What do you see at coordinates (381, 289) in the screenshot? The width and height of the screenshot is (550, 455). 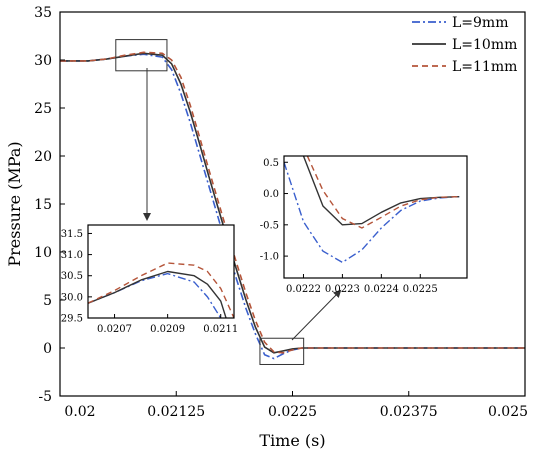 I see `inset-trough-xtick-label: 0.0224` at bounding box center [381, 289].